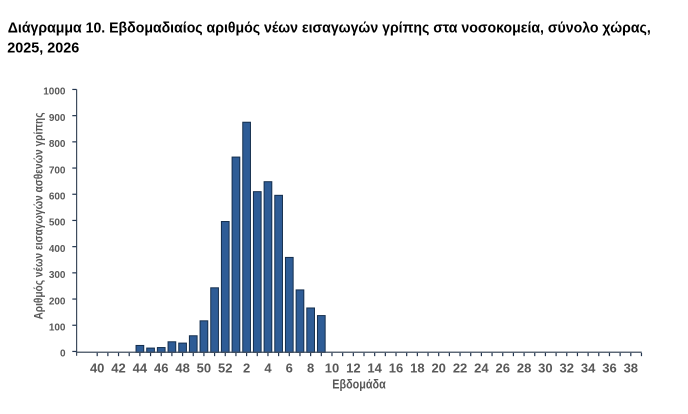 The height and width of the screenshot is (414, 688). Describe the element at coordinates (140, 368) in the screenshot. I see `svg-text: 44` at that location.